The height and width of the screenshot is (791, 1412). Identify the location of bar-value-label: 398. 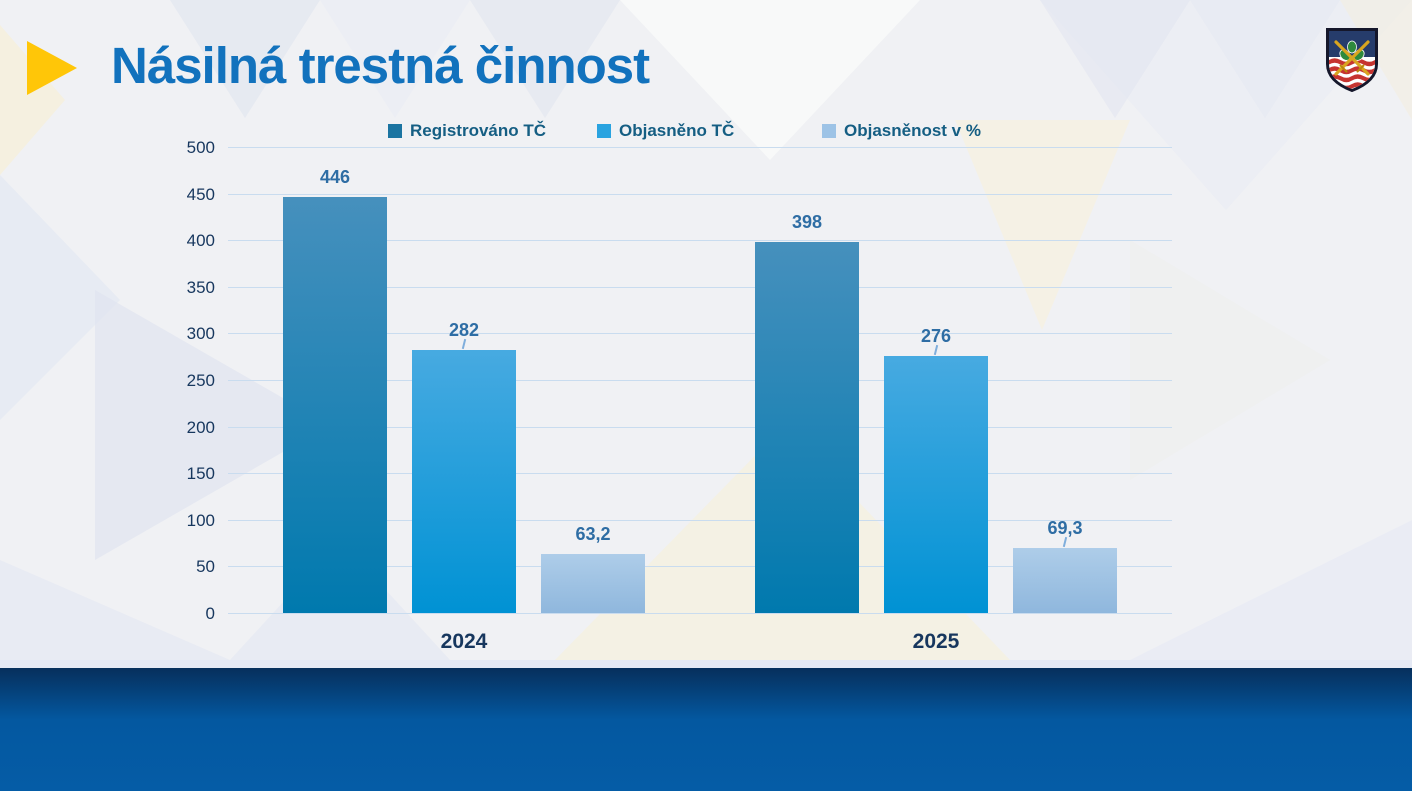
(807, 222).